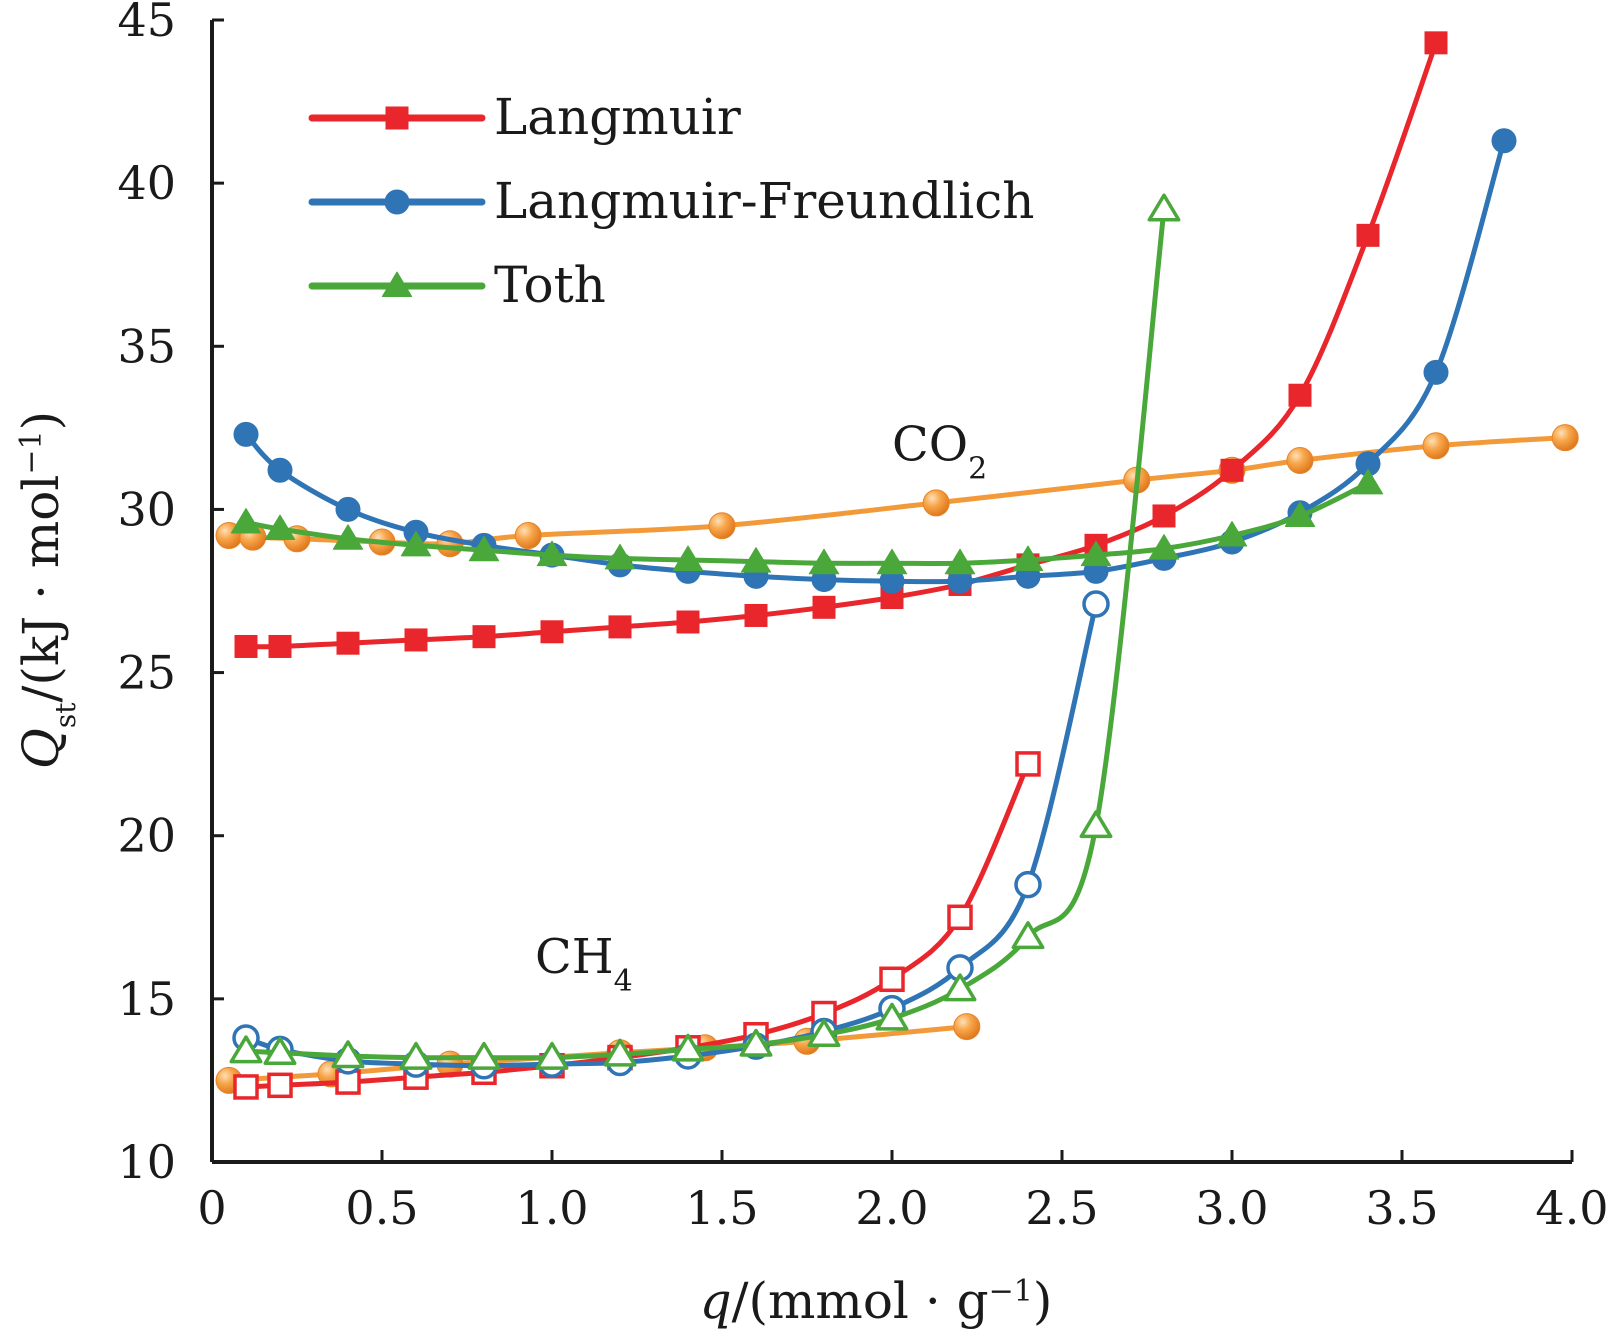 The width and height of the screenshot is (1616, 1336). I want to click on annotation-main: CH, so click(574, 957).